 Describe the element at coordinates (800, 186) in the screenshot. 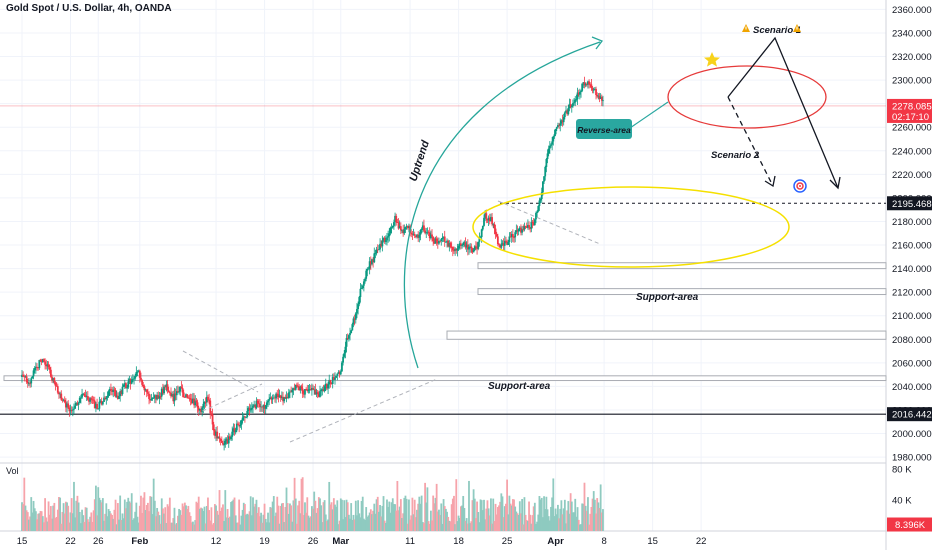

I see `target-icon` at that location.